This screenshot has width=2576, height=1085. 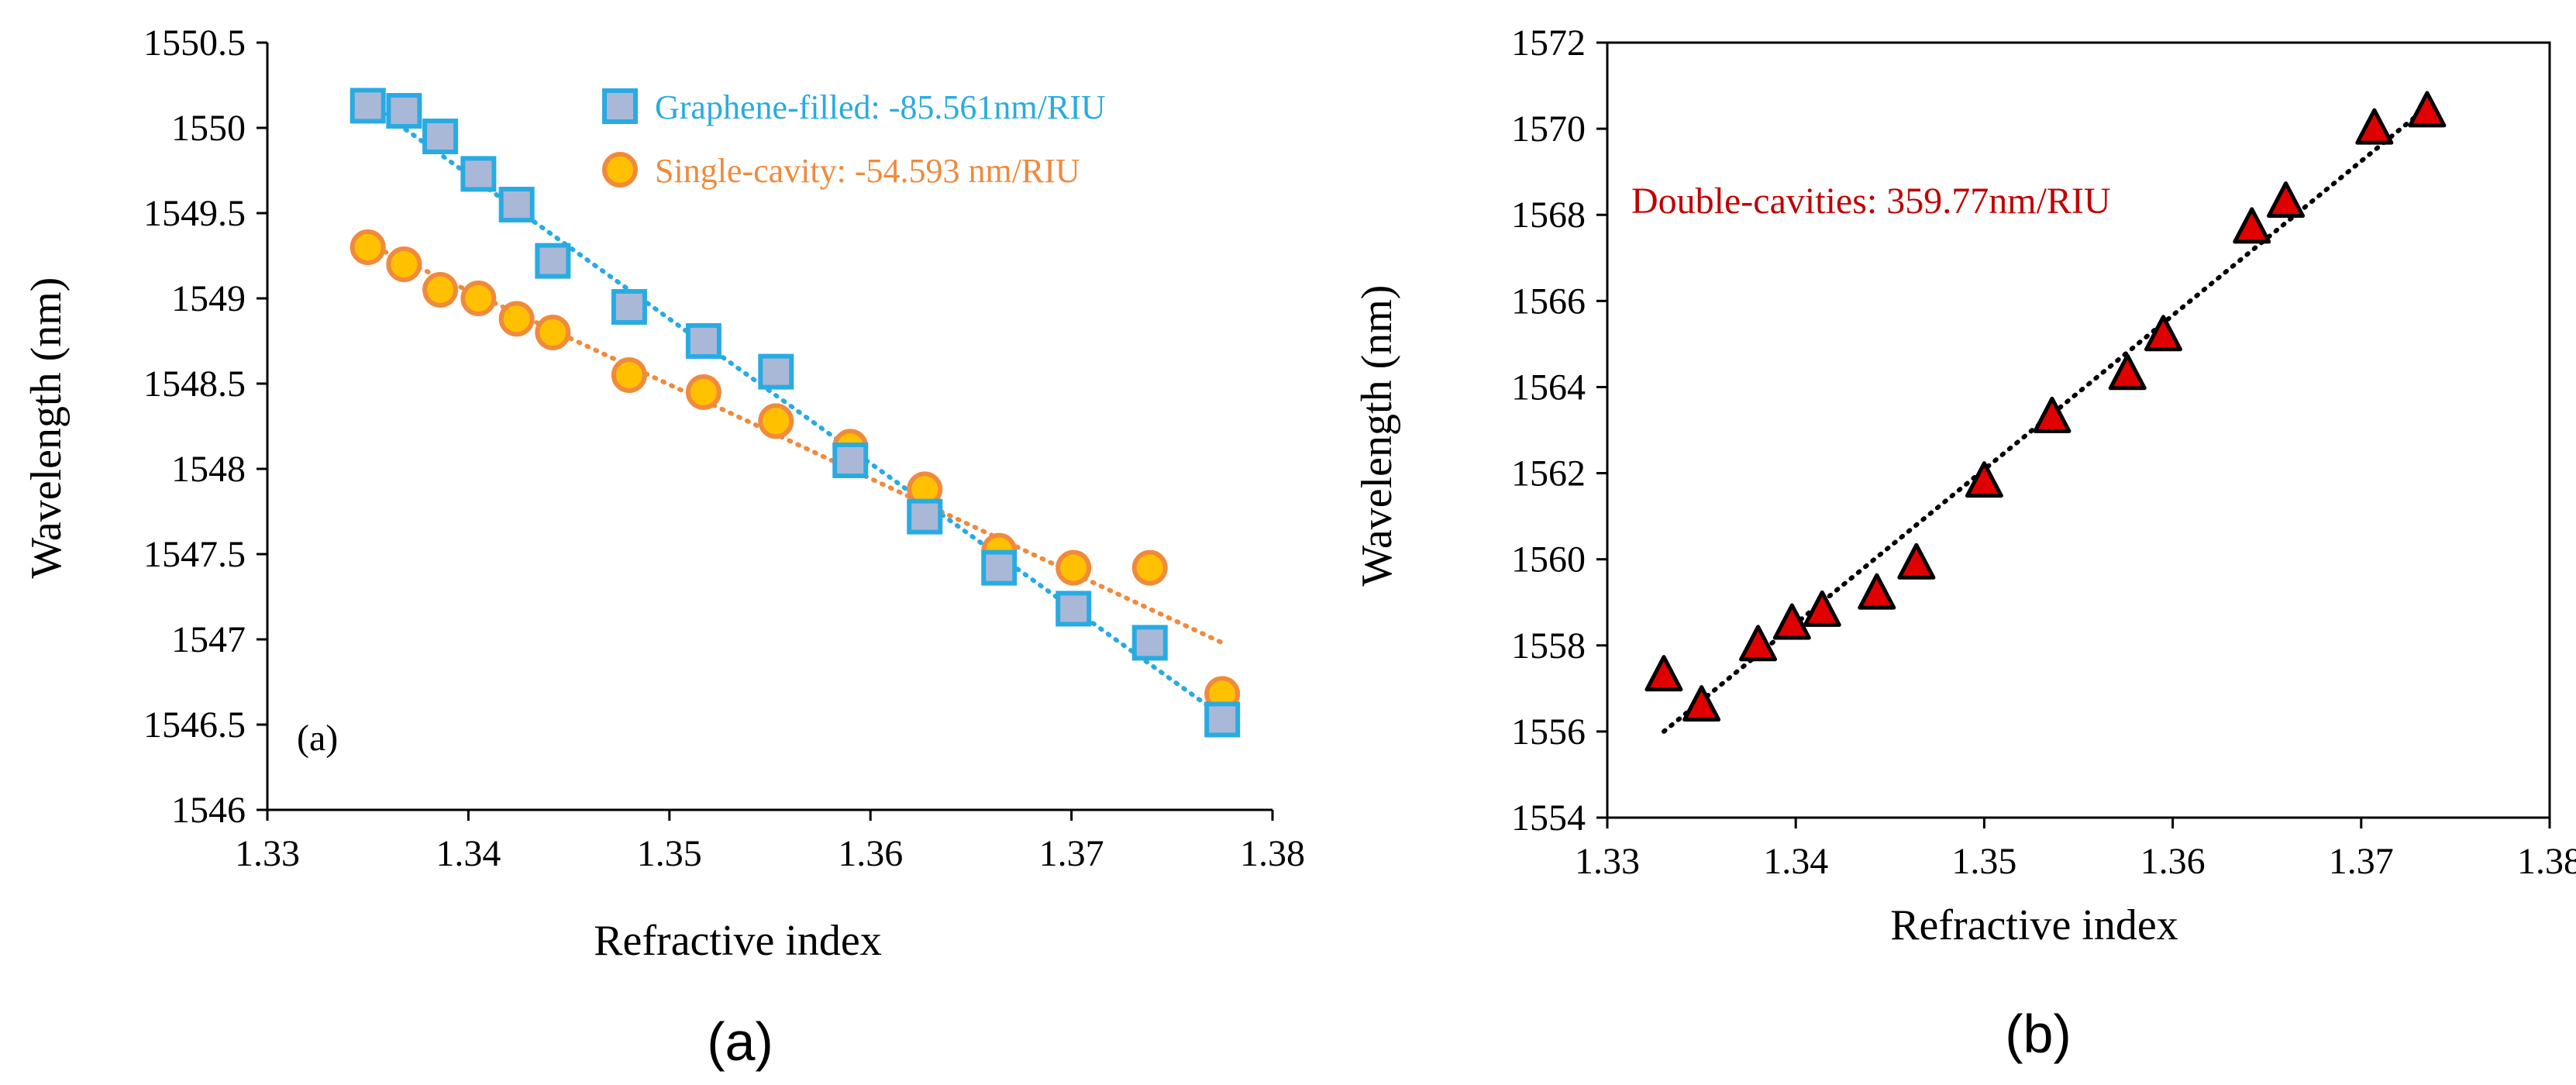 What do you see at coordinates (2038, 1034) in the screenshot?
I see `panel-caption: (b)` at bounding box center [2038, 1034].